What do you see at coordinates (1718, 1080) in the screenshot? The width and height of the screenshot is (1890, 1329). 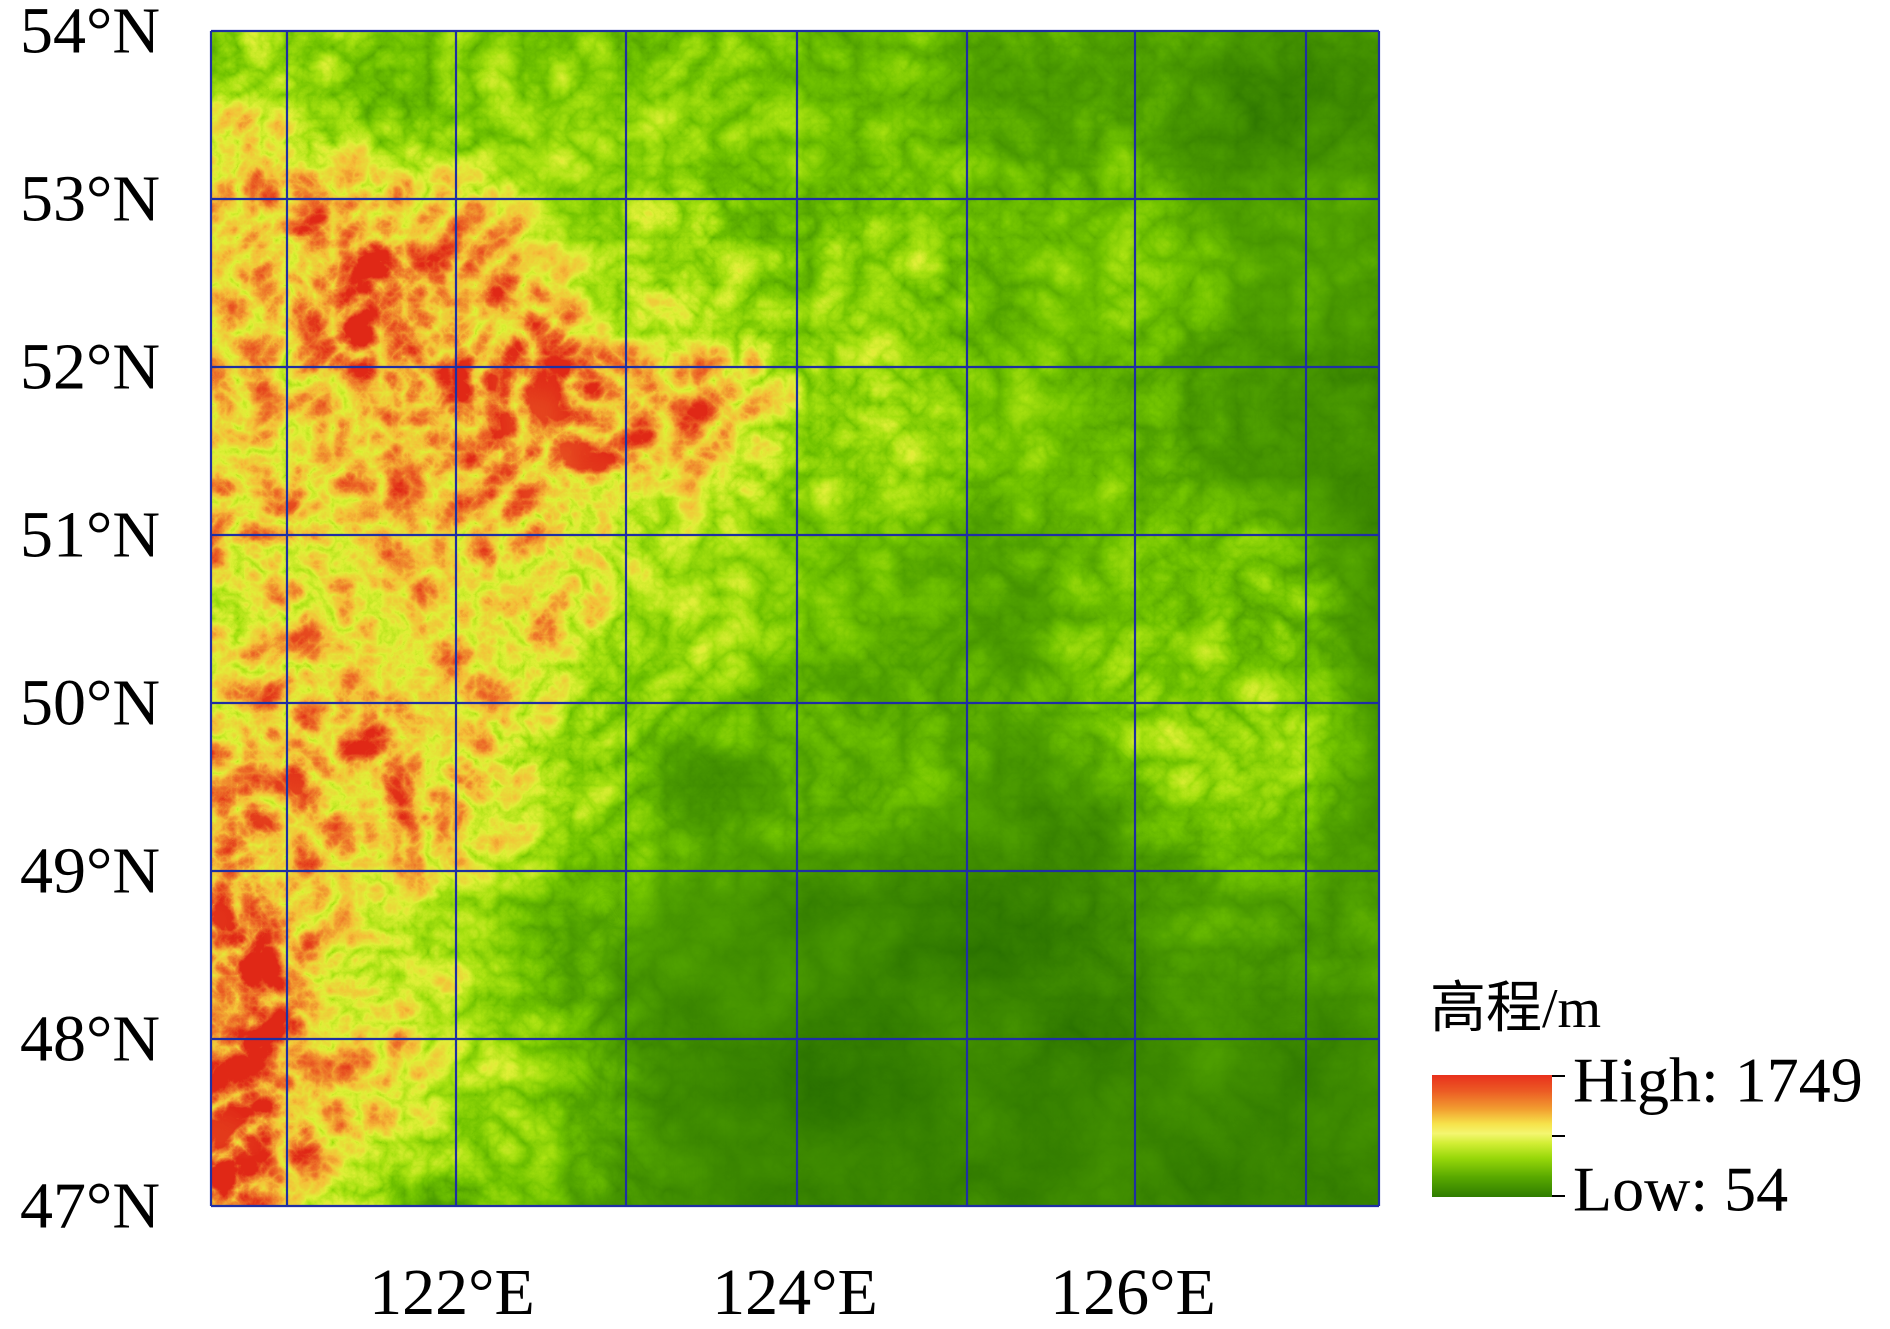 I see `legend-high-label: High: 1749` at bounding box center [1718, 1080].